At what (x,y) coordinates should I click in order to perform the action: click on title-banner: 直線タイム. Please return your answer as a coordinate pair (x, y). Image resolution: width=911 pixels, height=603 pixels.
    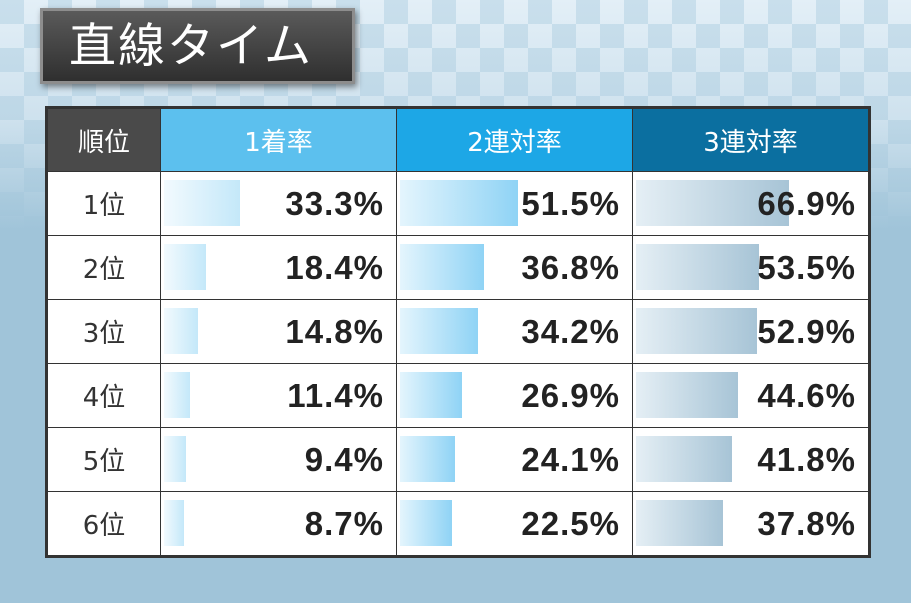
    Looking at the image, I should click on (197, 46).